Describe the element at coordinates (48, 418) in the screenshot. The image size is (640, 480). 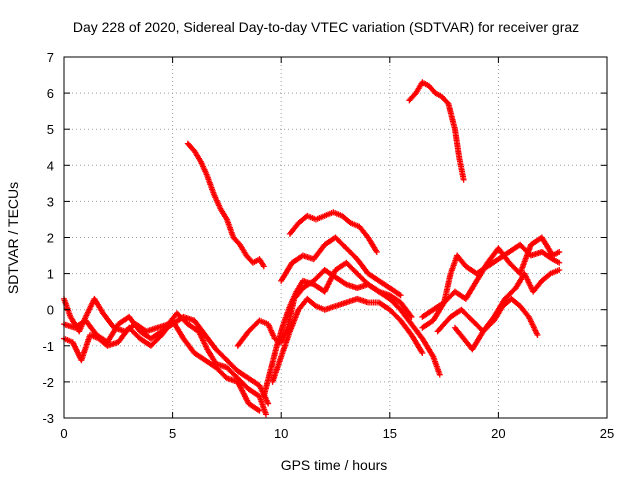
I see `y-tick-label: -3` at that location.